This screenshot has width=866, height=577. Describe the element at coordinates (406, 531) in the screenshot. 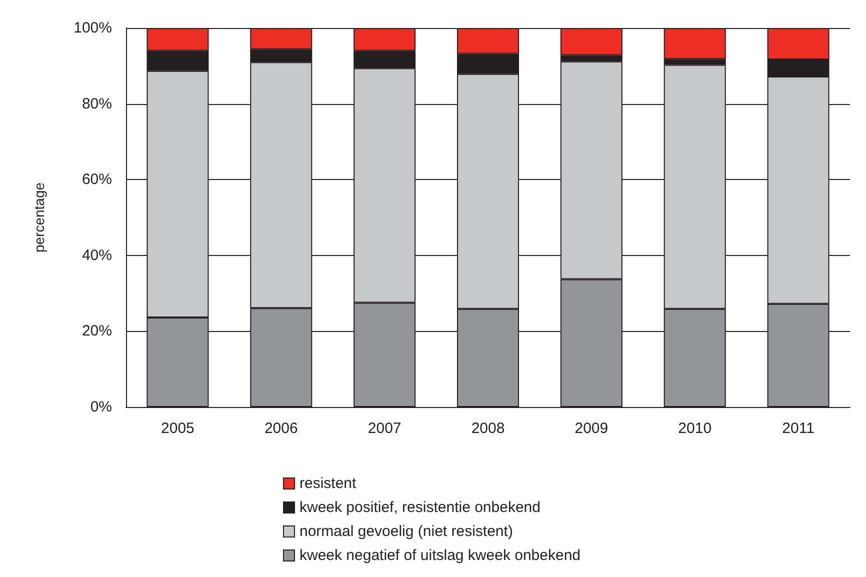

I see `legend-label: normaal gevoelig (niet resistent)` at that location.